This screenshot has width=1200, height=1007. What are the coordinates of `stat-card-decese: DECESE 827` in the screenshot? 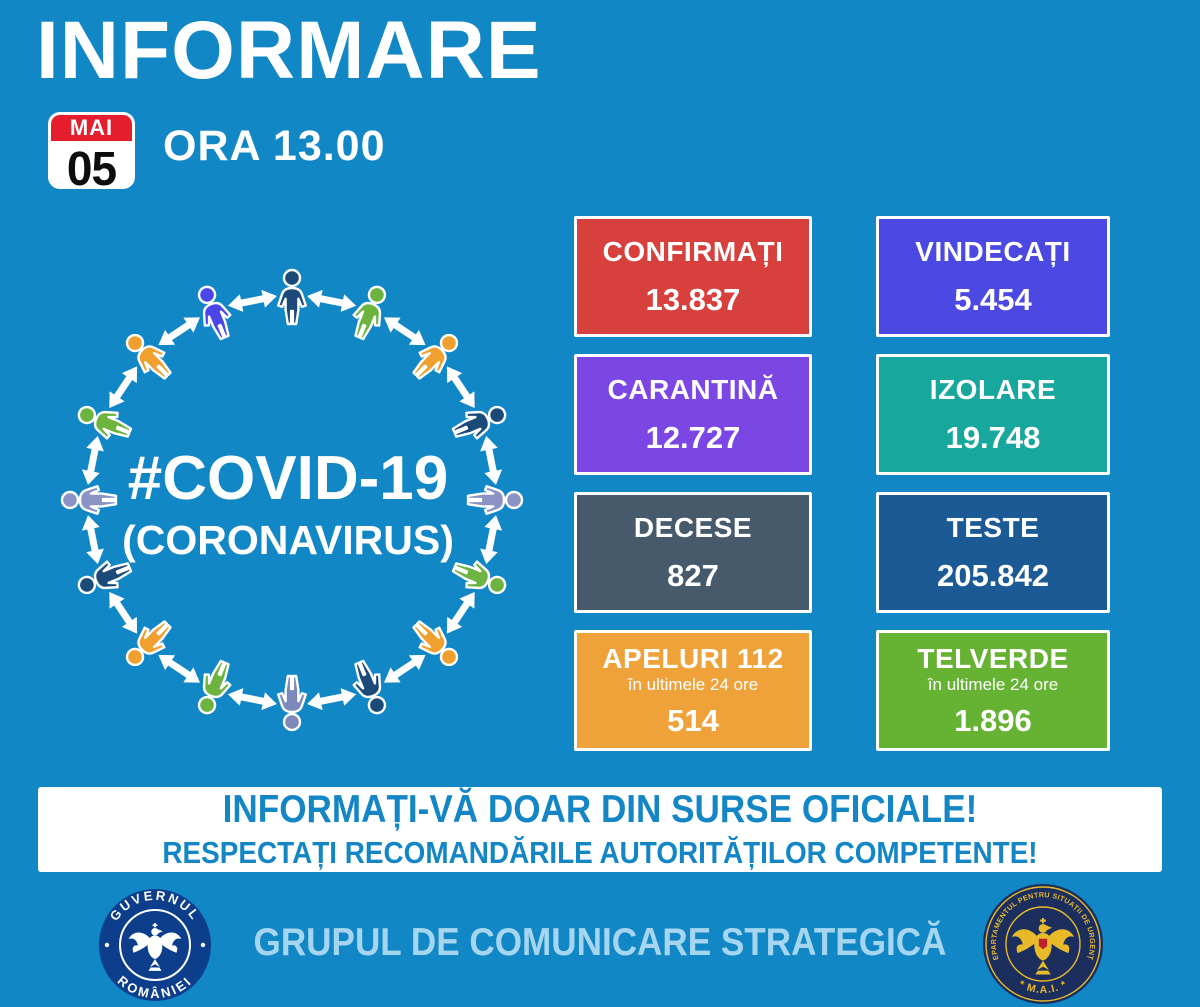 It's located at (693, 552).